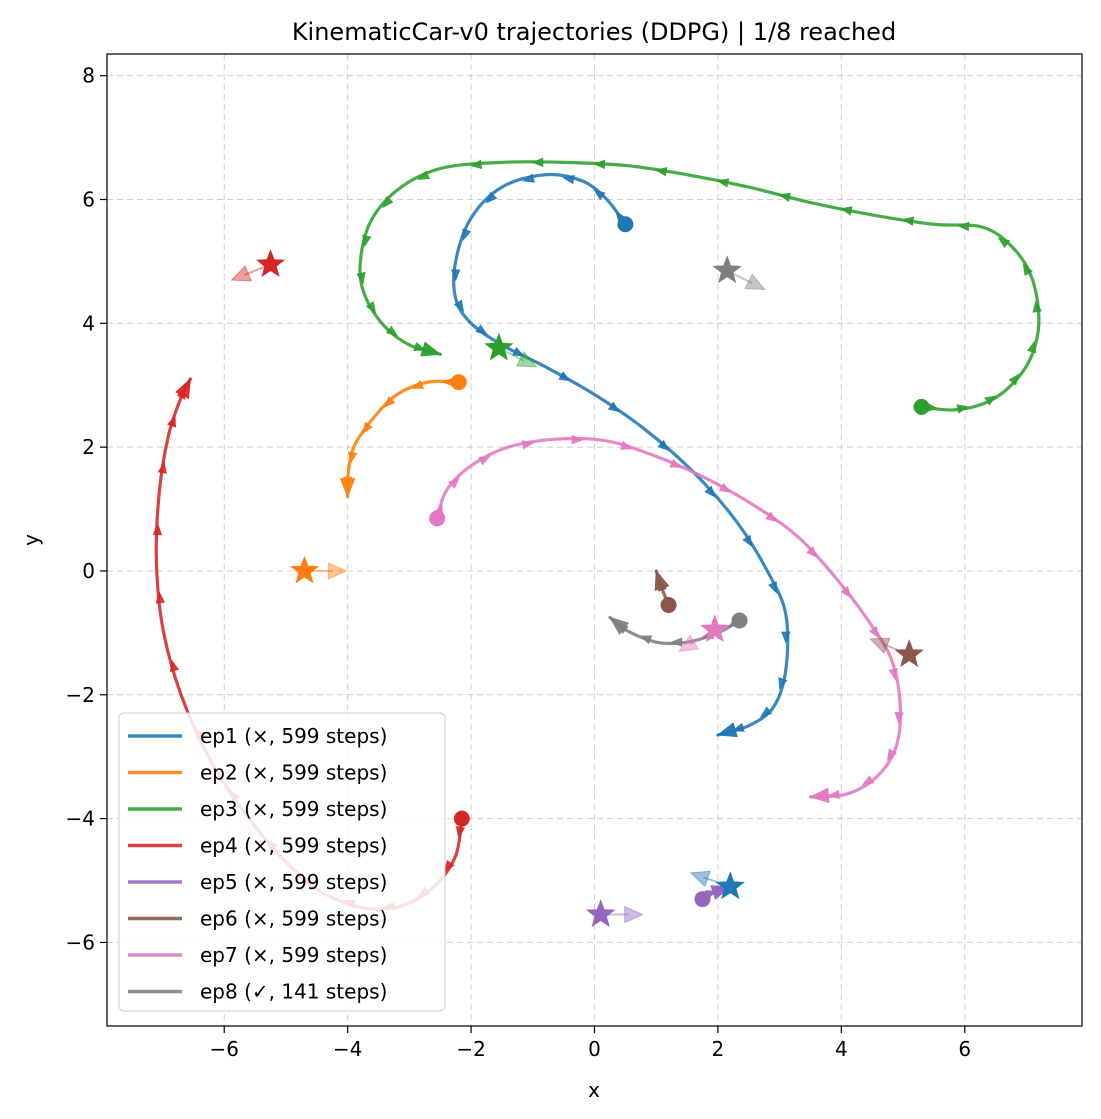 The image size is (1101, 1119). What do you see at coordinates (668, 605) in the screenshot?
I see `start-marker-ep6` at bounding box center [668, 605].